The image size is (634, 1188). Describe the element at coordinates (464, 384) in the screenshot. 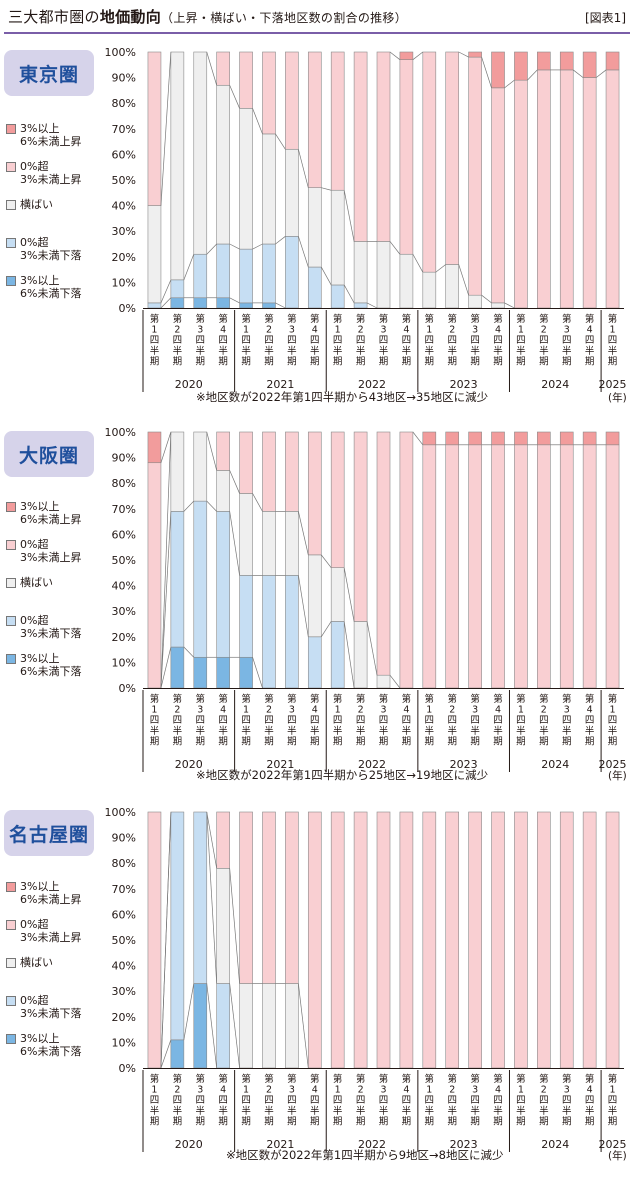

I see `year-label: 2023` at that location.